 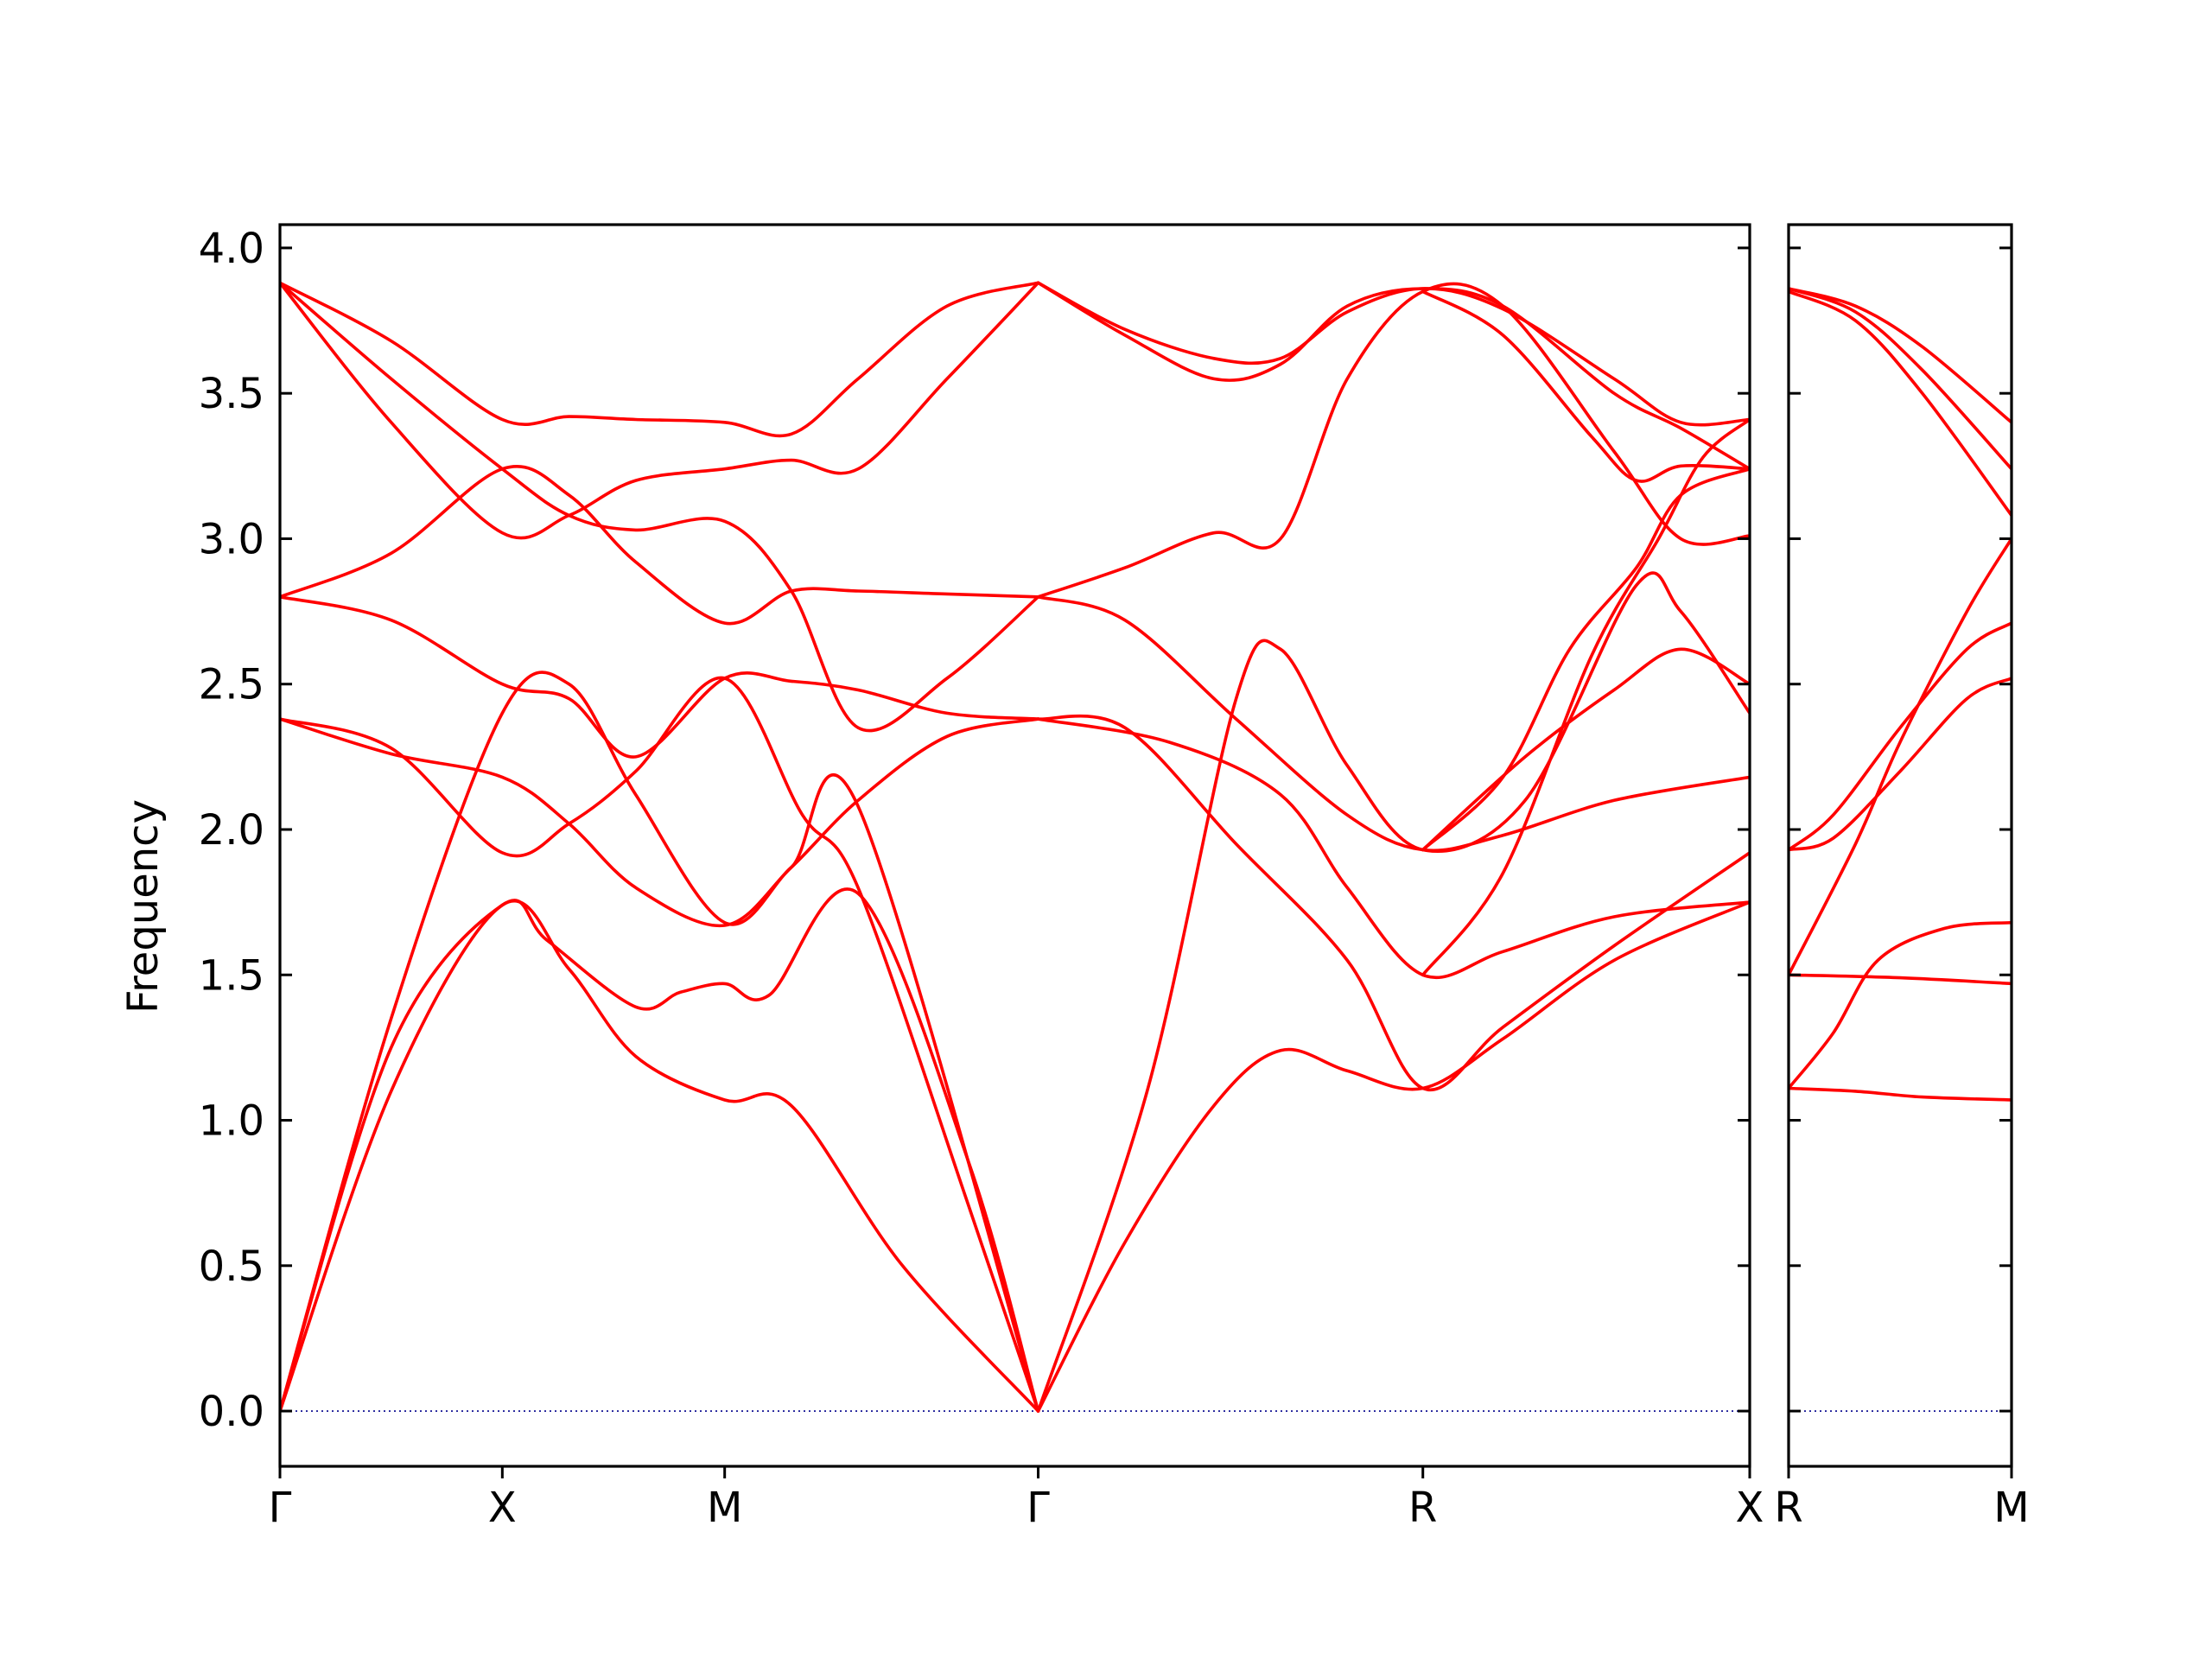 I want to click on plot-frame, so click(x=1900, y=845).